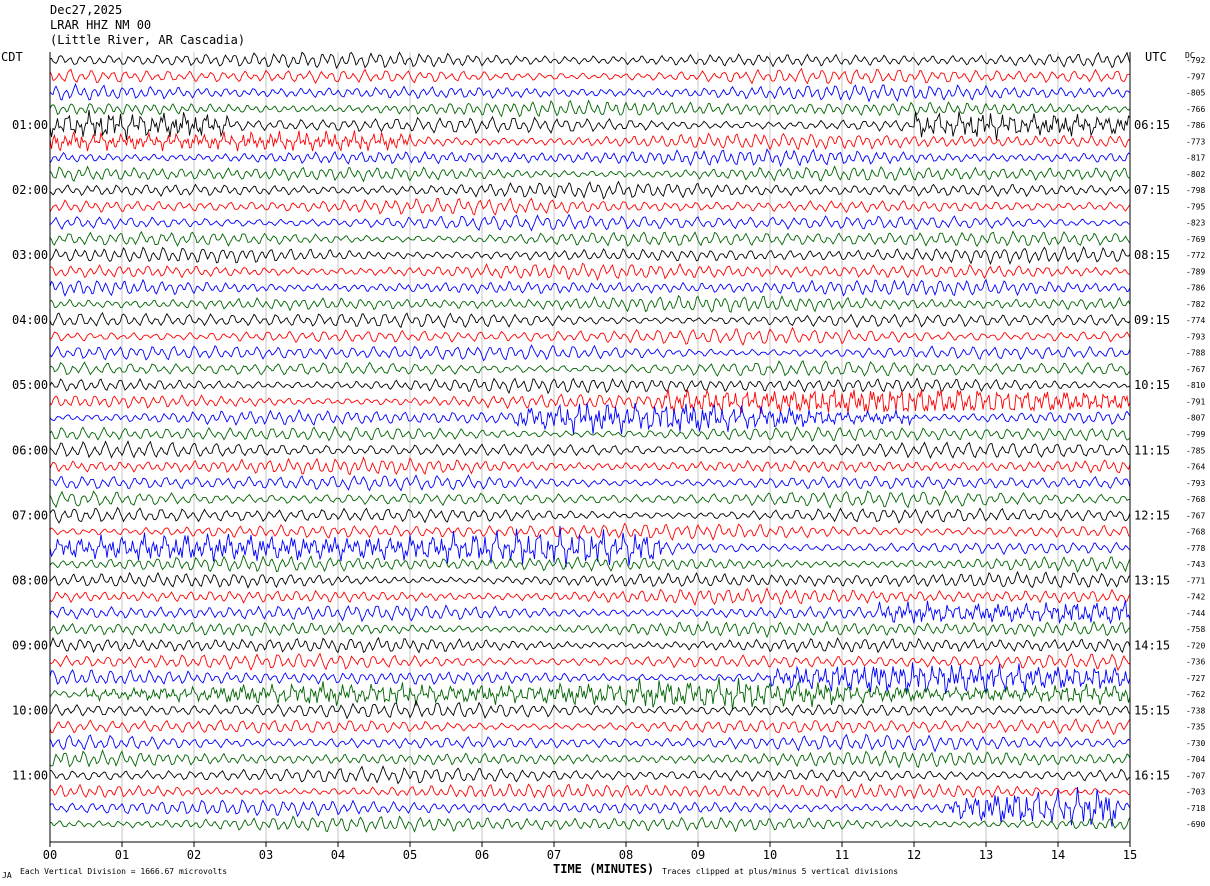 This screenshot has height=886, width=1210. I want to click on dc-offset-label: -802, so click(1195, 174).